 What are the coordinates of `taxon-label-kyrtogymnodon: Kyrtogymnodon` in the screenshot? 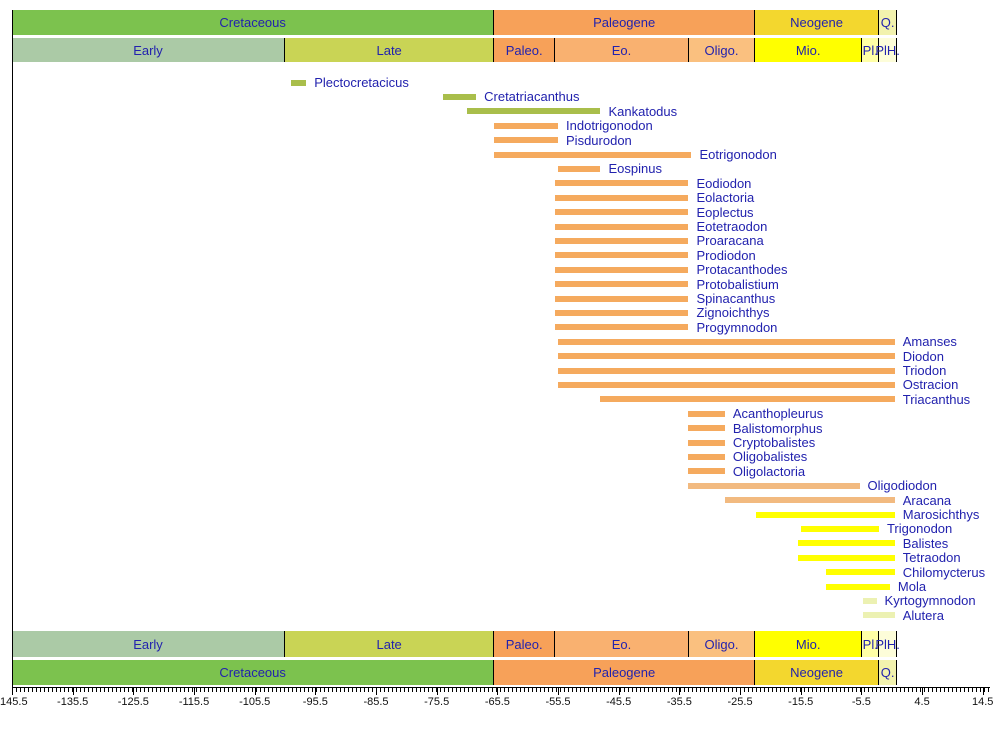 It's located at (930, 601).